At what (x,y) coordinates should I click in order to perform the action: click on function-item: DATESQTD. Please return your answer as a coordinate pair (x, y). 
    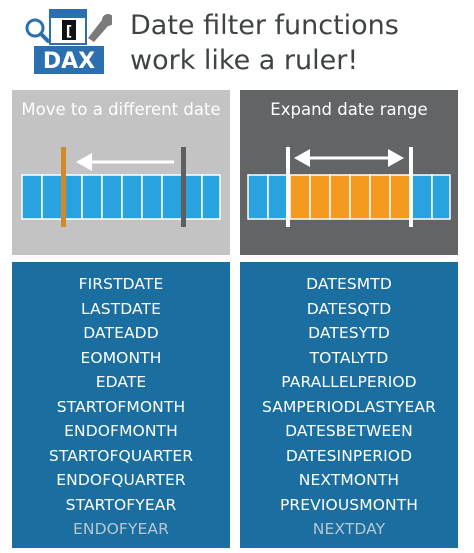
    Looking at the image, I should click on (349, 308).